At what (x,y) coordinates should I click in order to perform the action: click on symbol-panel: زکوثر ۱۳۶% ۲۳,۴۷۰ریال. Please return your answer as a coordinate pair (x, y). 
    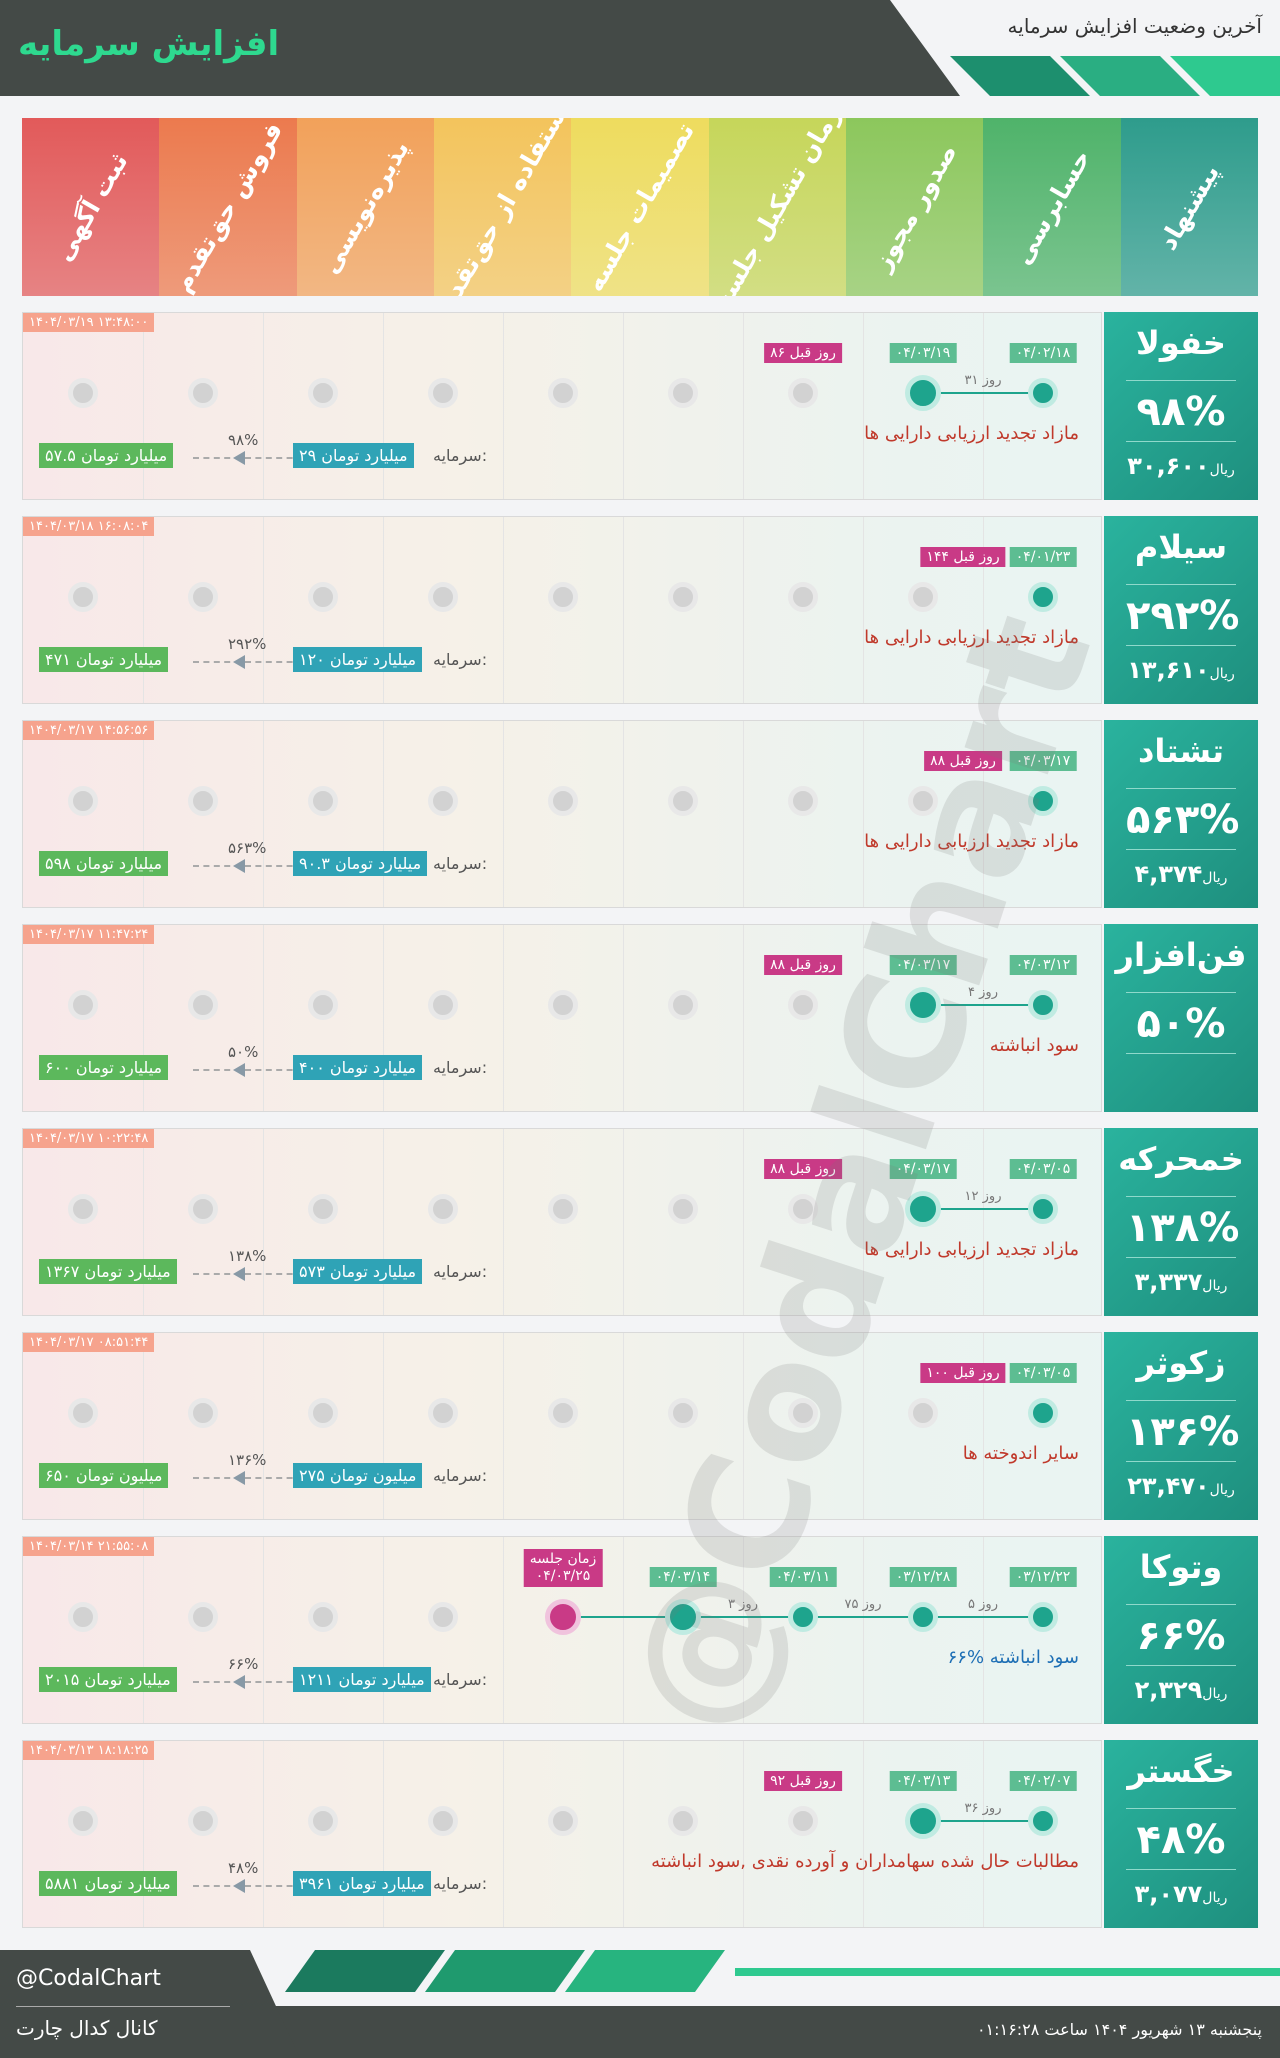
    Looking at the image, I should click on (1181, 1426).